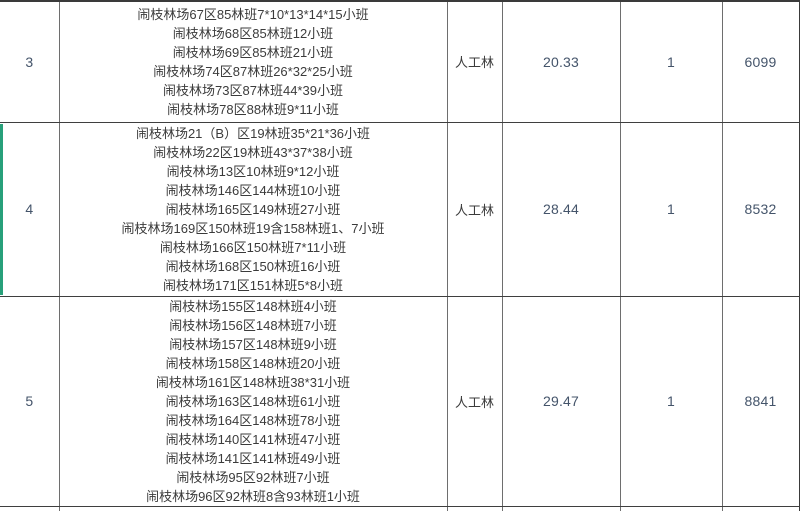  What do you see at coordinates (253, 266) in the screenshot?
I see `location-line: 闹枝林场168区150林班16小班` at bounding box center [253, 266].